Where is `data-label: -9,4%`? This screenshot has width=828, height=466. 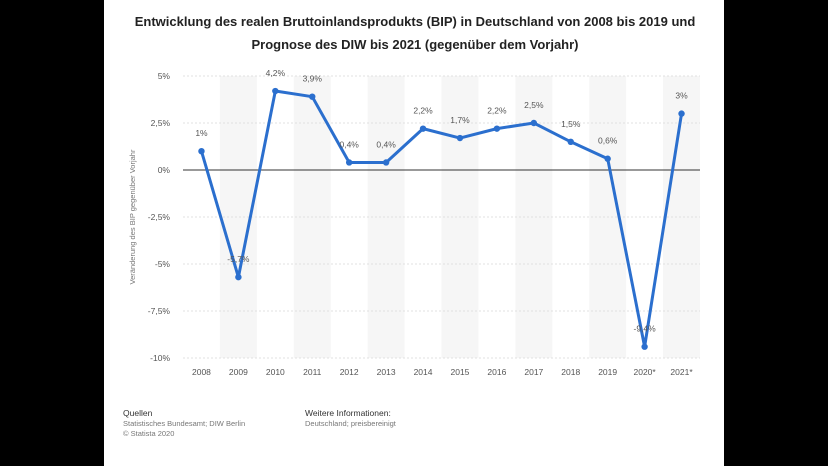 data-label: -9,4% is located at coordinates (644, 329).